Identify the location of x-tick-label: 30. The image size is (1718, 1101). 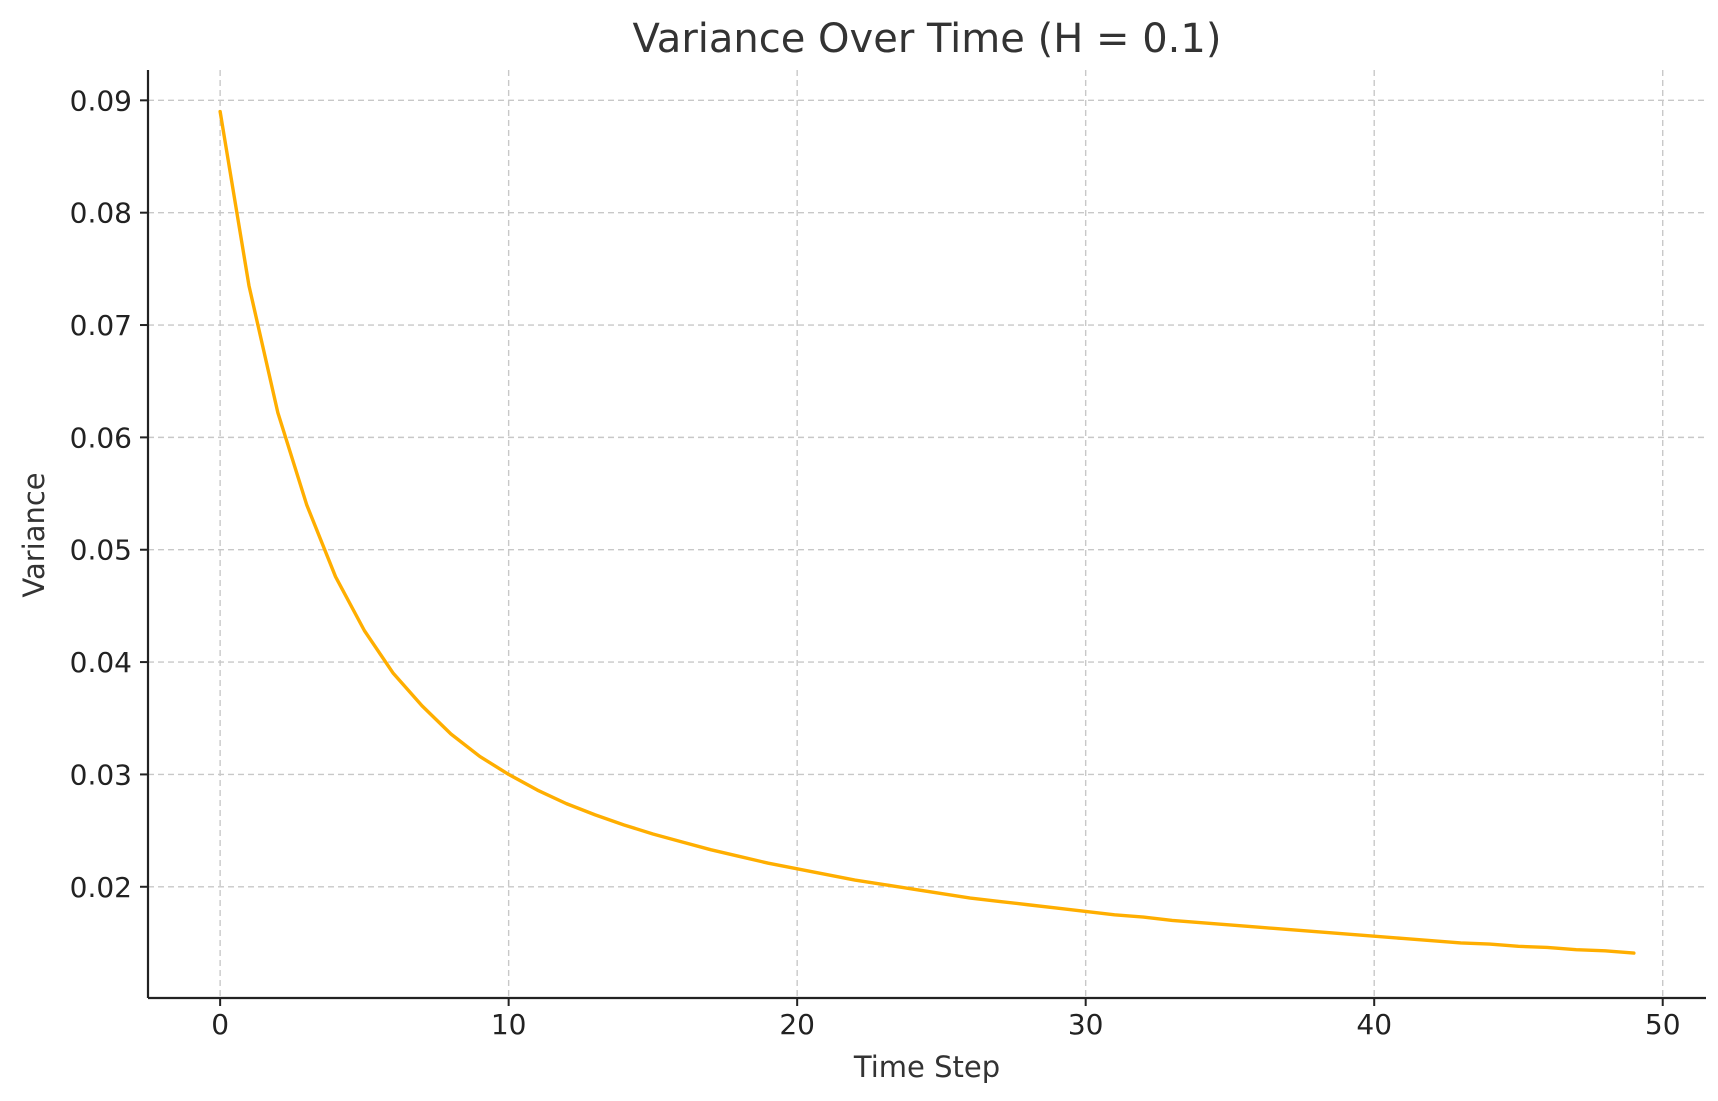
(1086, 1024).